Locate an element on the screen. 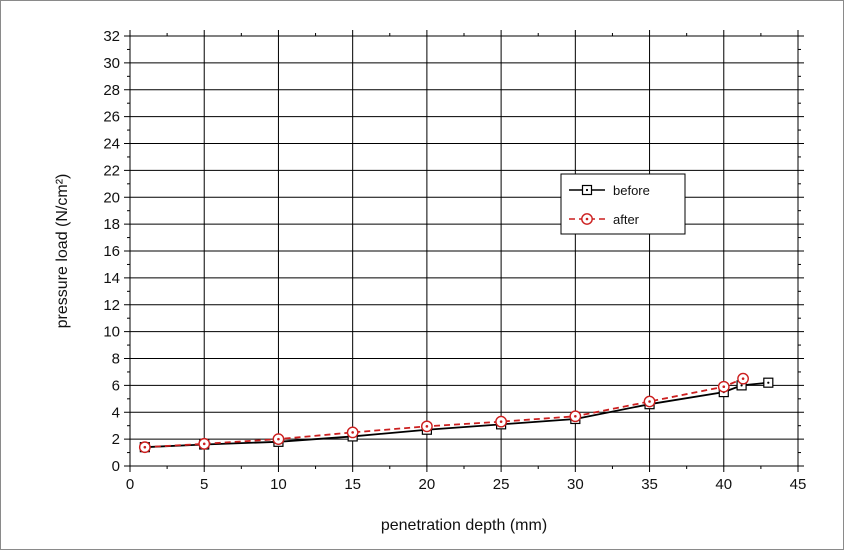 This screenshot has width=844, height=550. legend-label-after: after is located at coordinates (626, 219).